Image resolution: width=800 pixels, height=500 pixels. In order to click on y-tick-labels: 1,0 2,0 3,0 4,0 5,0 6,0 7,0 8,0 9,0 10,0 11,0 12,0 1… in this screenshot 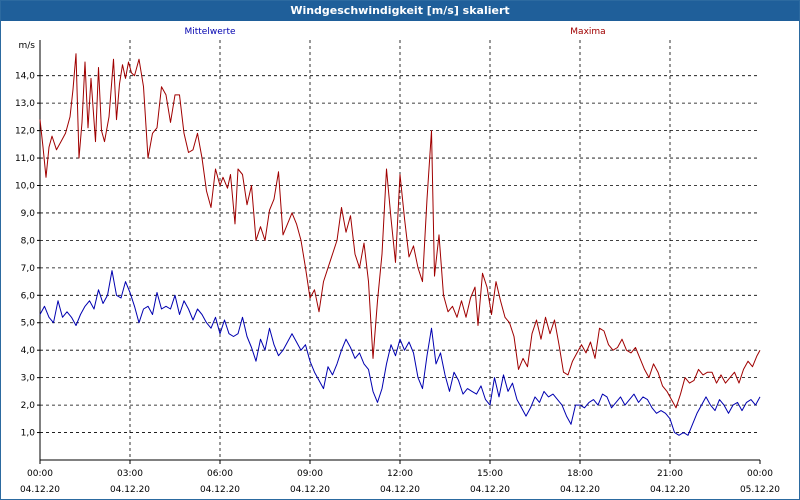, I will do `click(25, 255)`.